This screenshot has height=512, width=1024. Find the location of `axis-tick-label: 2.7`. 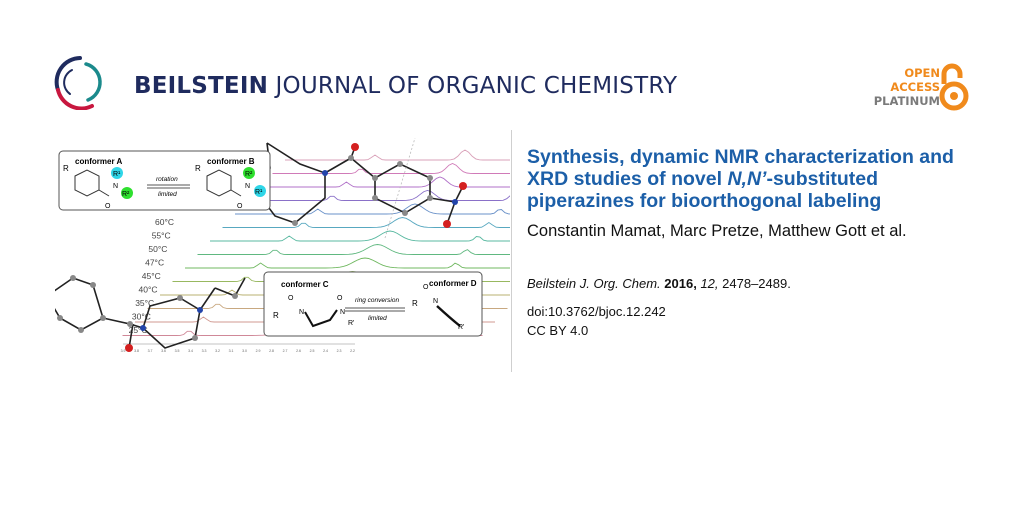

axis-tick-label: 2.7 is located at coordinates (285, 351).